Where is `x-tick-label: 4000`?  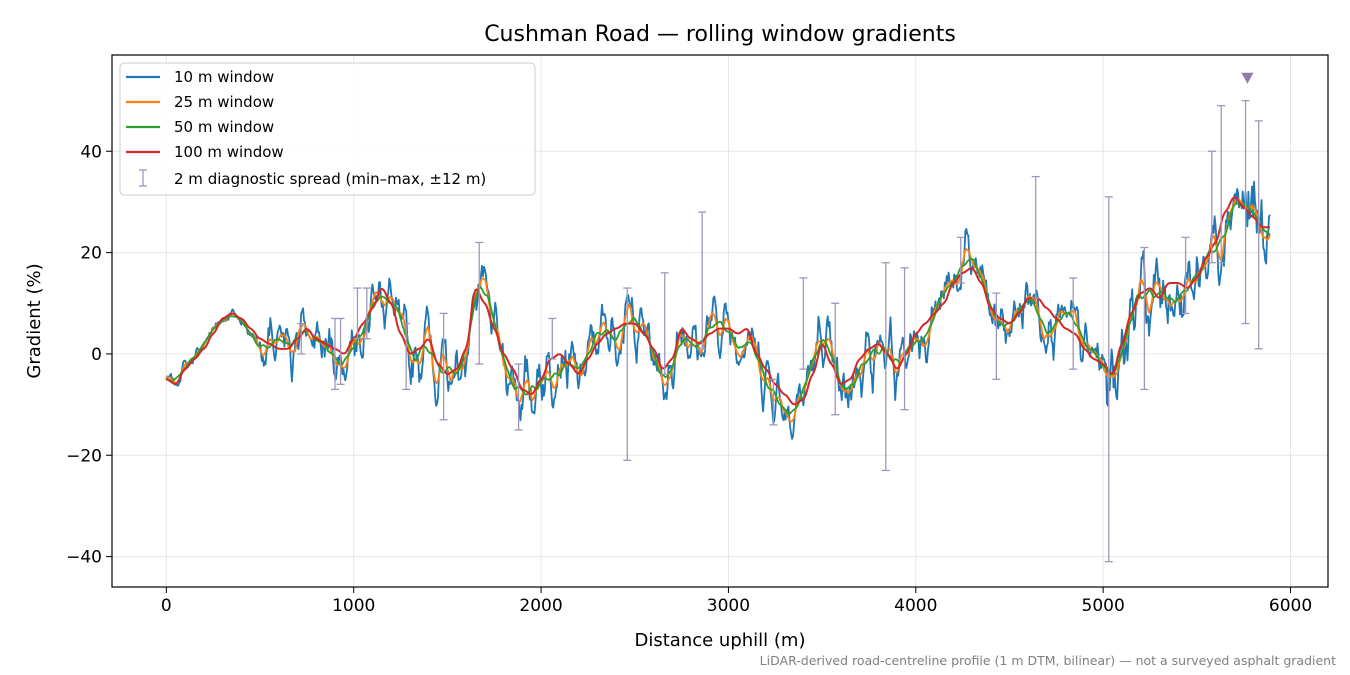 x-tick-label: 4000 is located at coordinates (915, 606).